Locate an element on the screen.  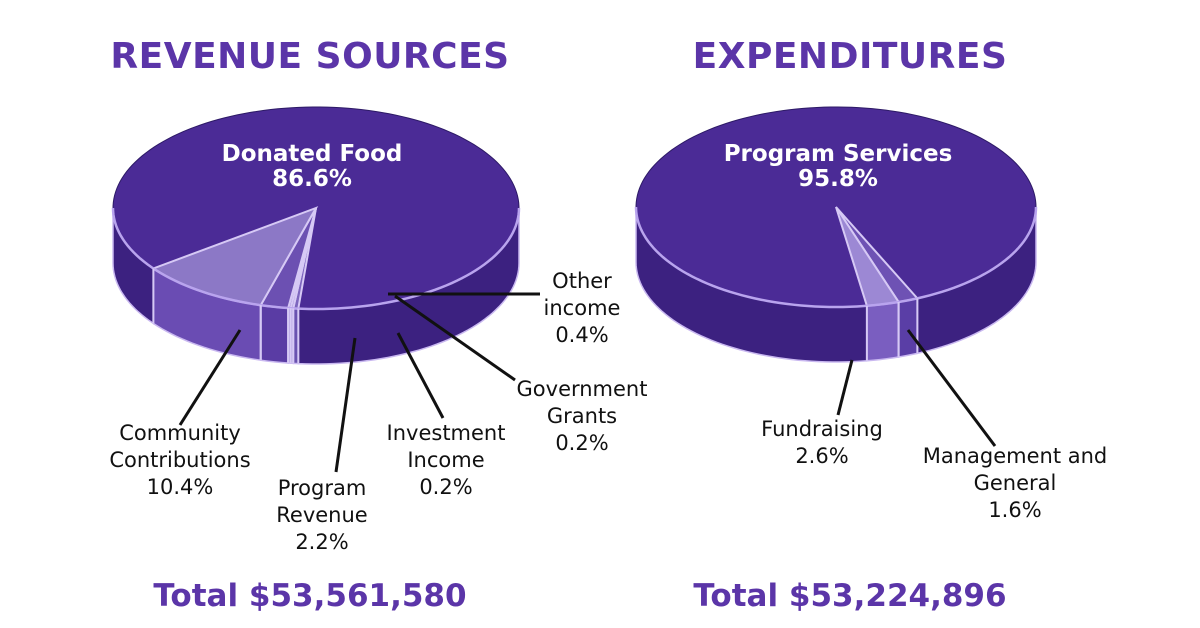
label-community-contributions: Community Contributions 10.4% is located at coordinates (179, 460).